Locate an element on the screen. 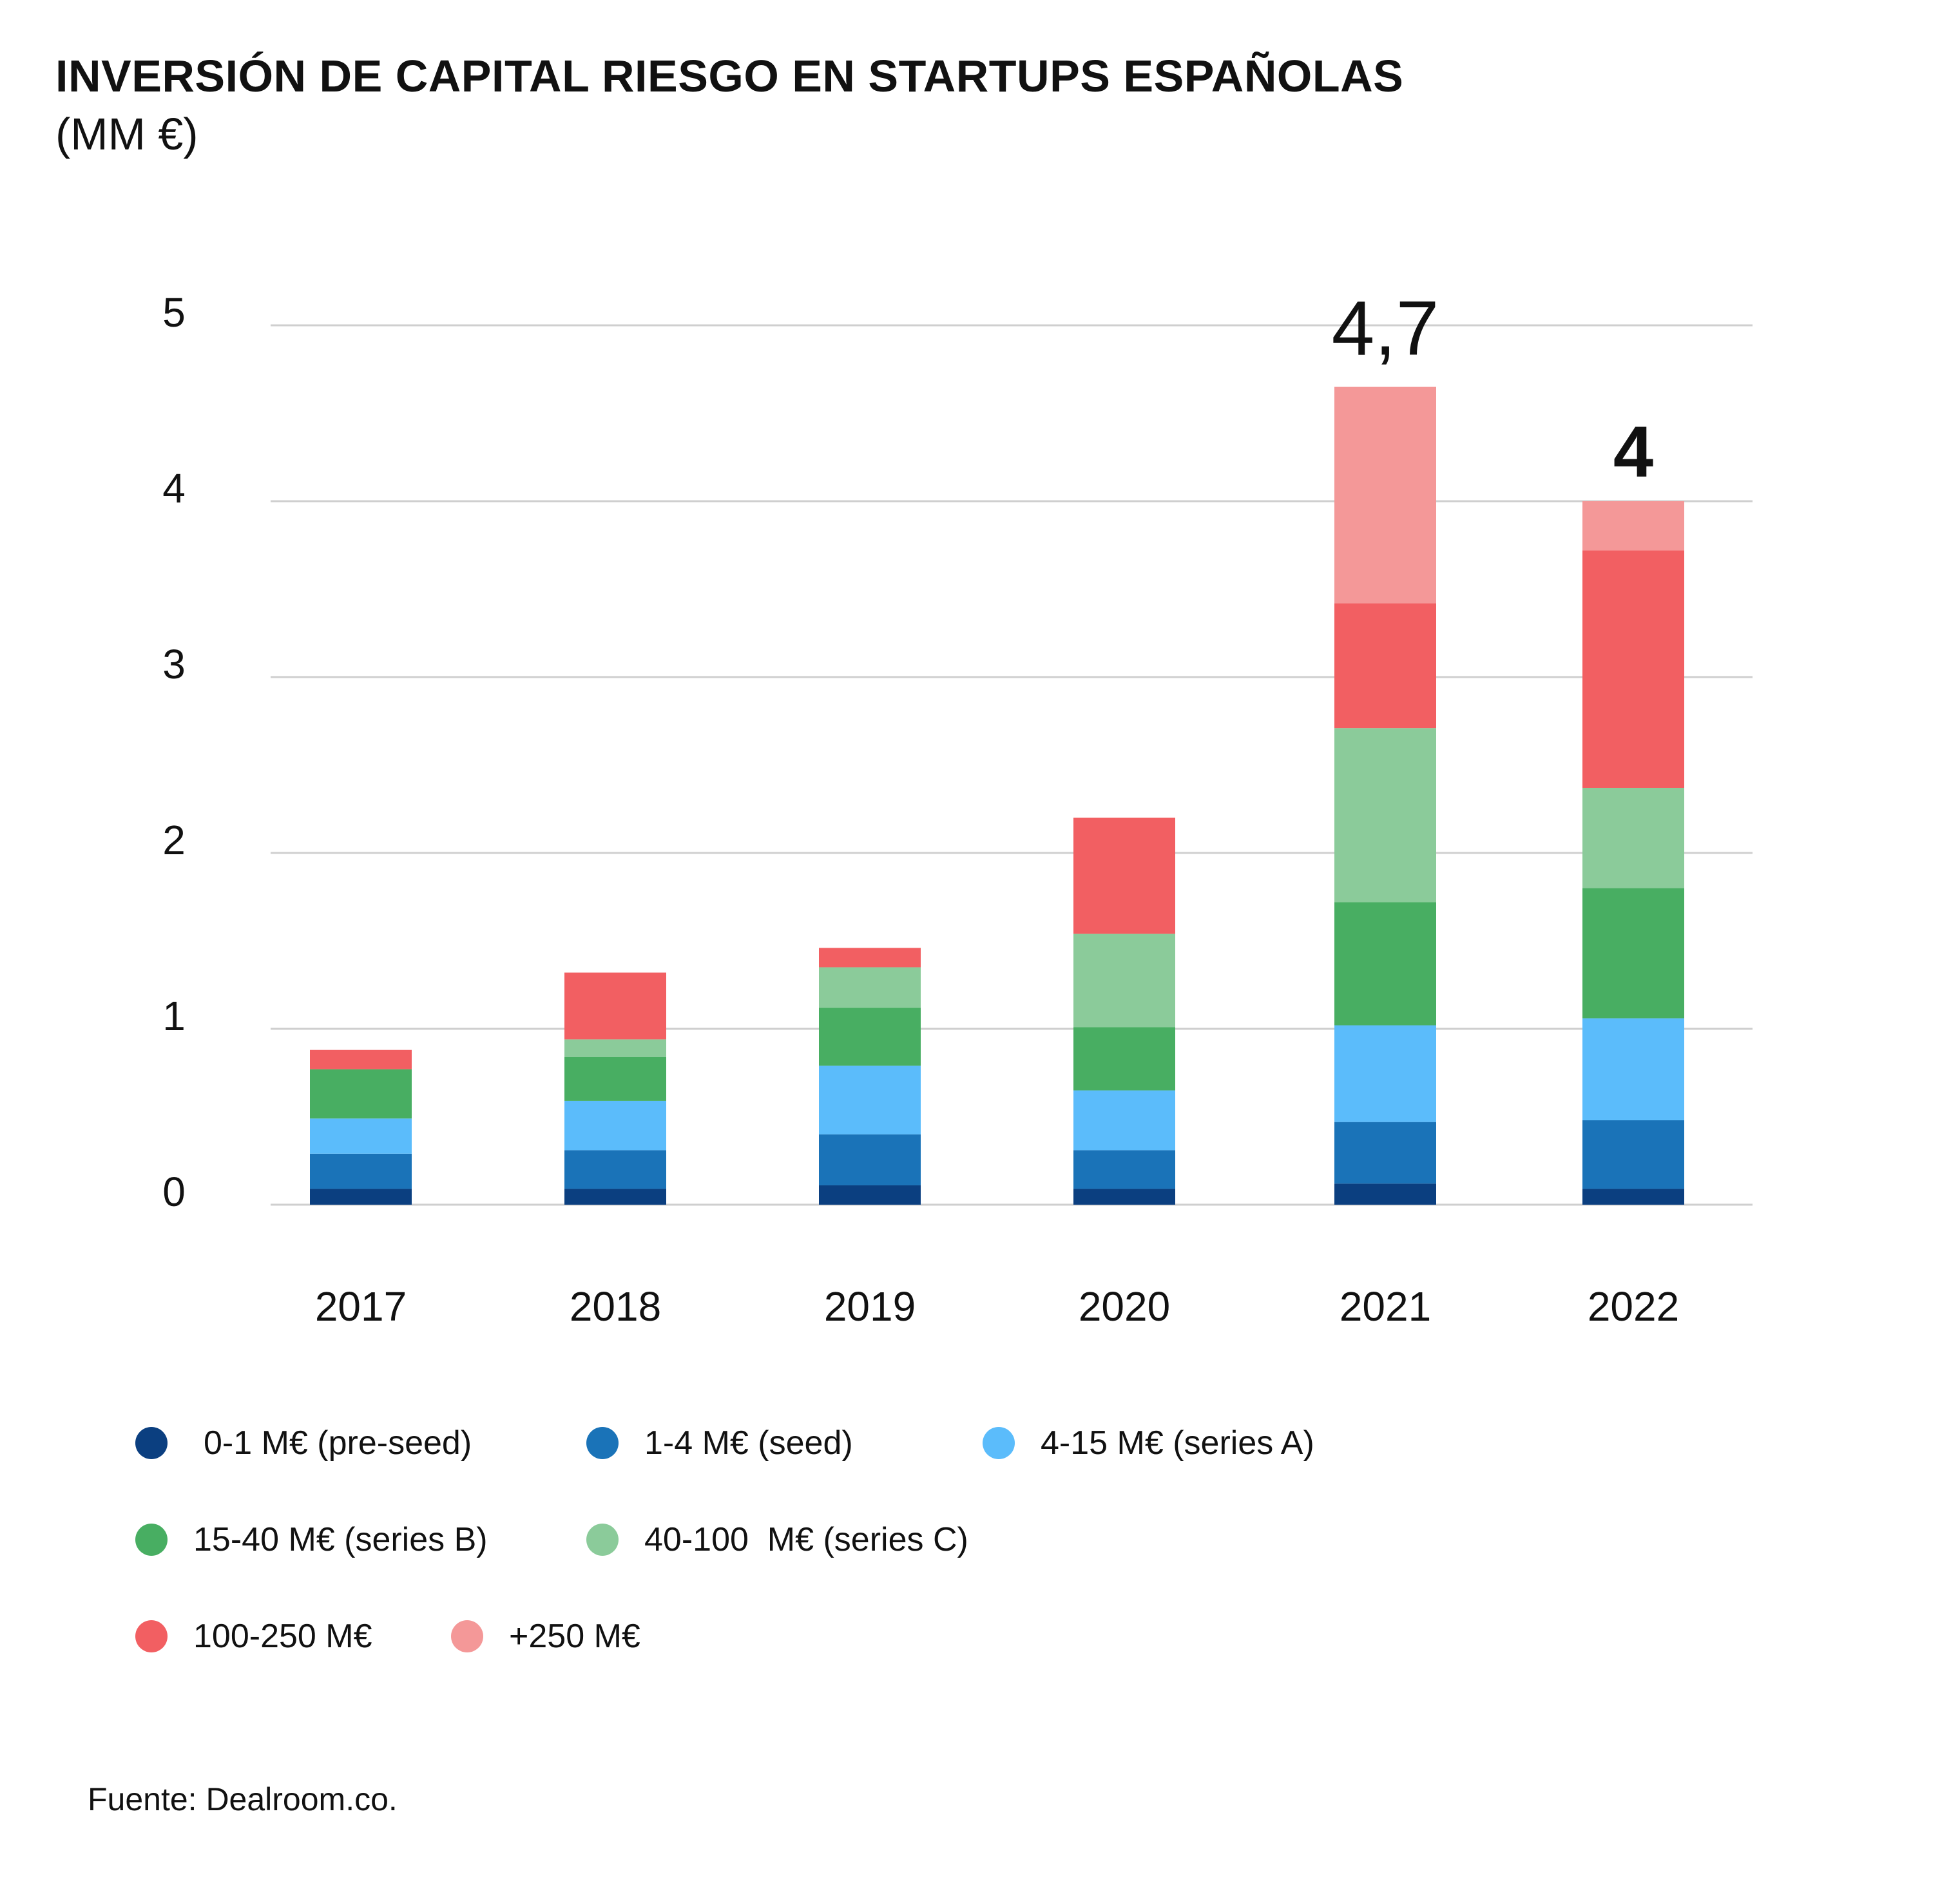  total-label-2021: 4,7 is located at coordinates (1385, 328).